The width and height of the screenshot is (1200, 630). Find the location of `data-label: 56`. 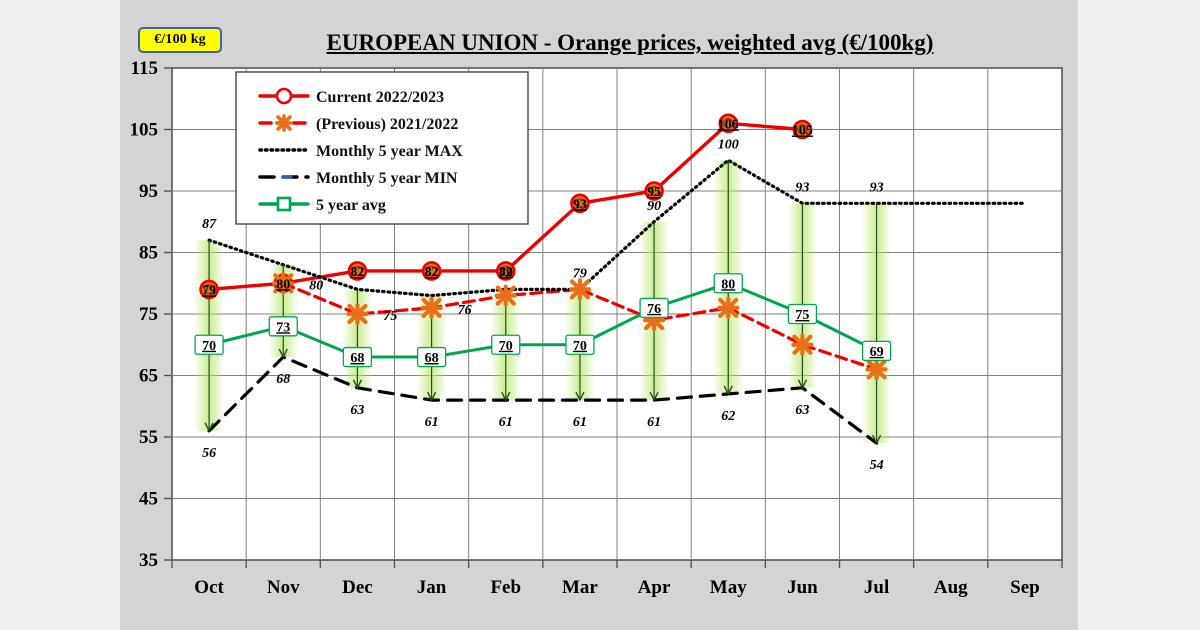

data-label: 56 is located at coordinates (209, 453).